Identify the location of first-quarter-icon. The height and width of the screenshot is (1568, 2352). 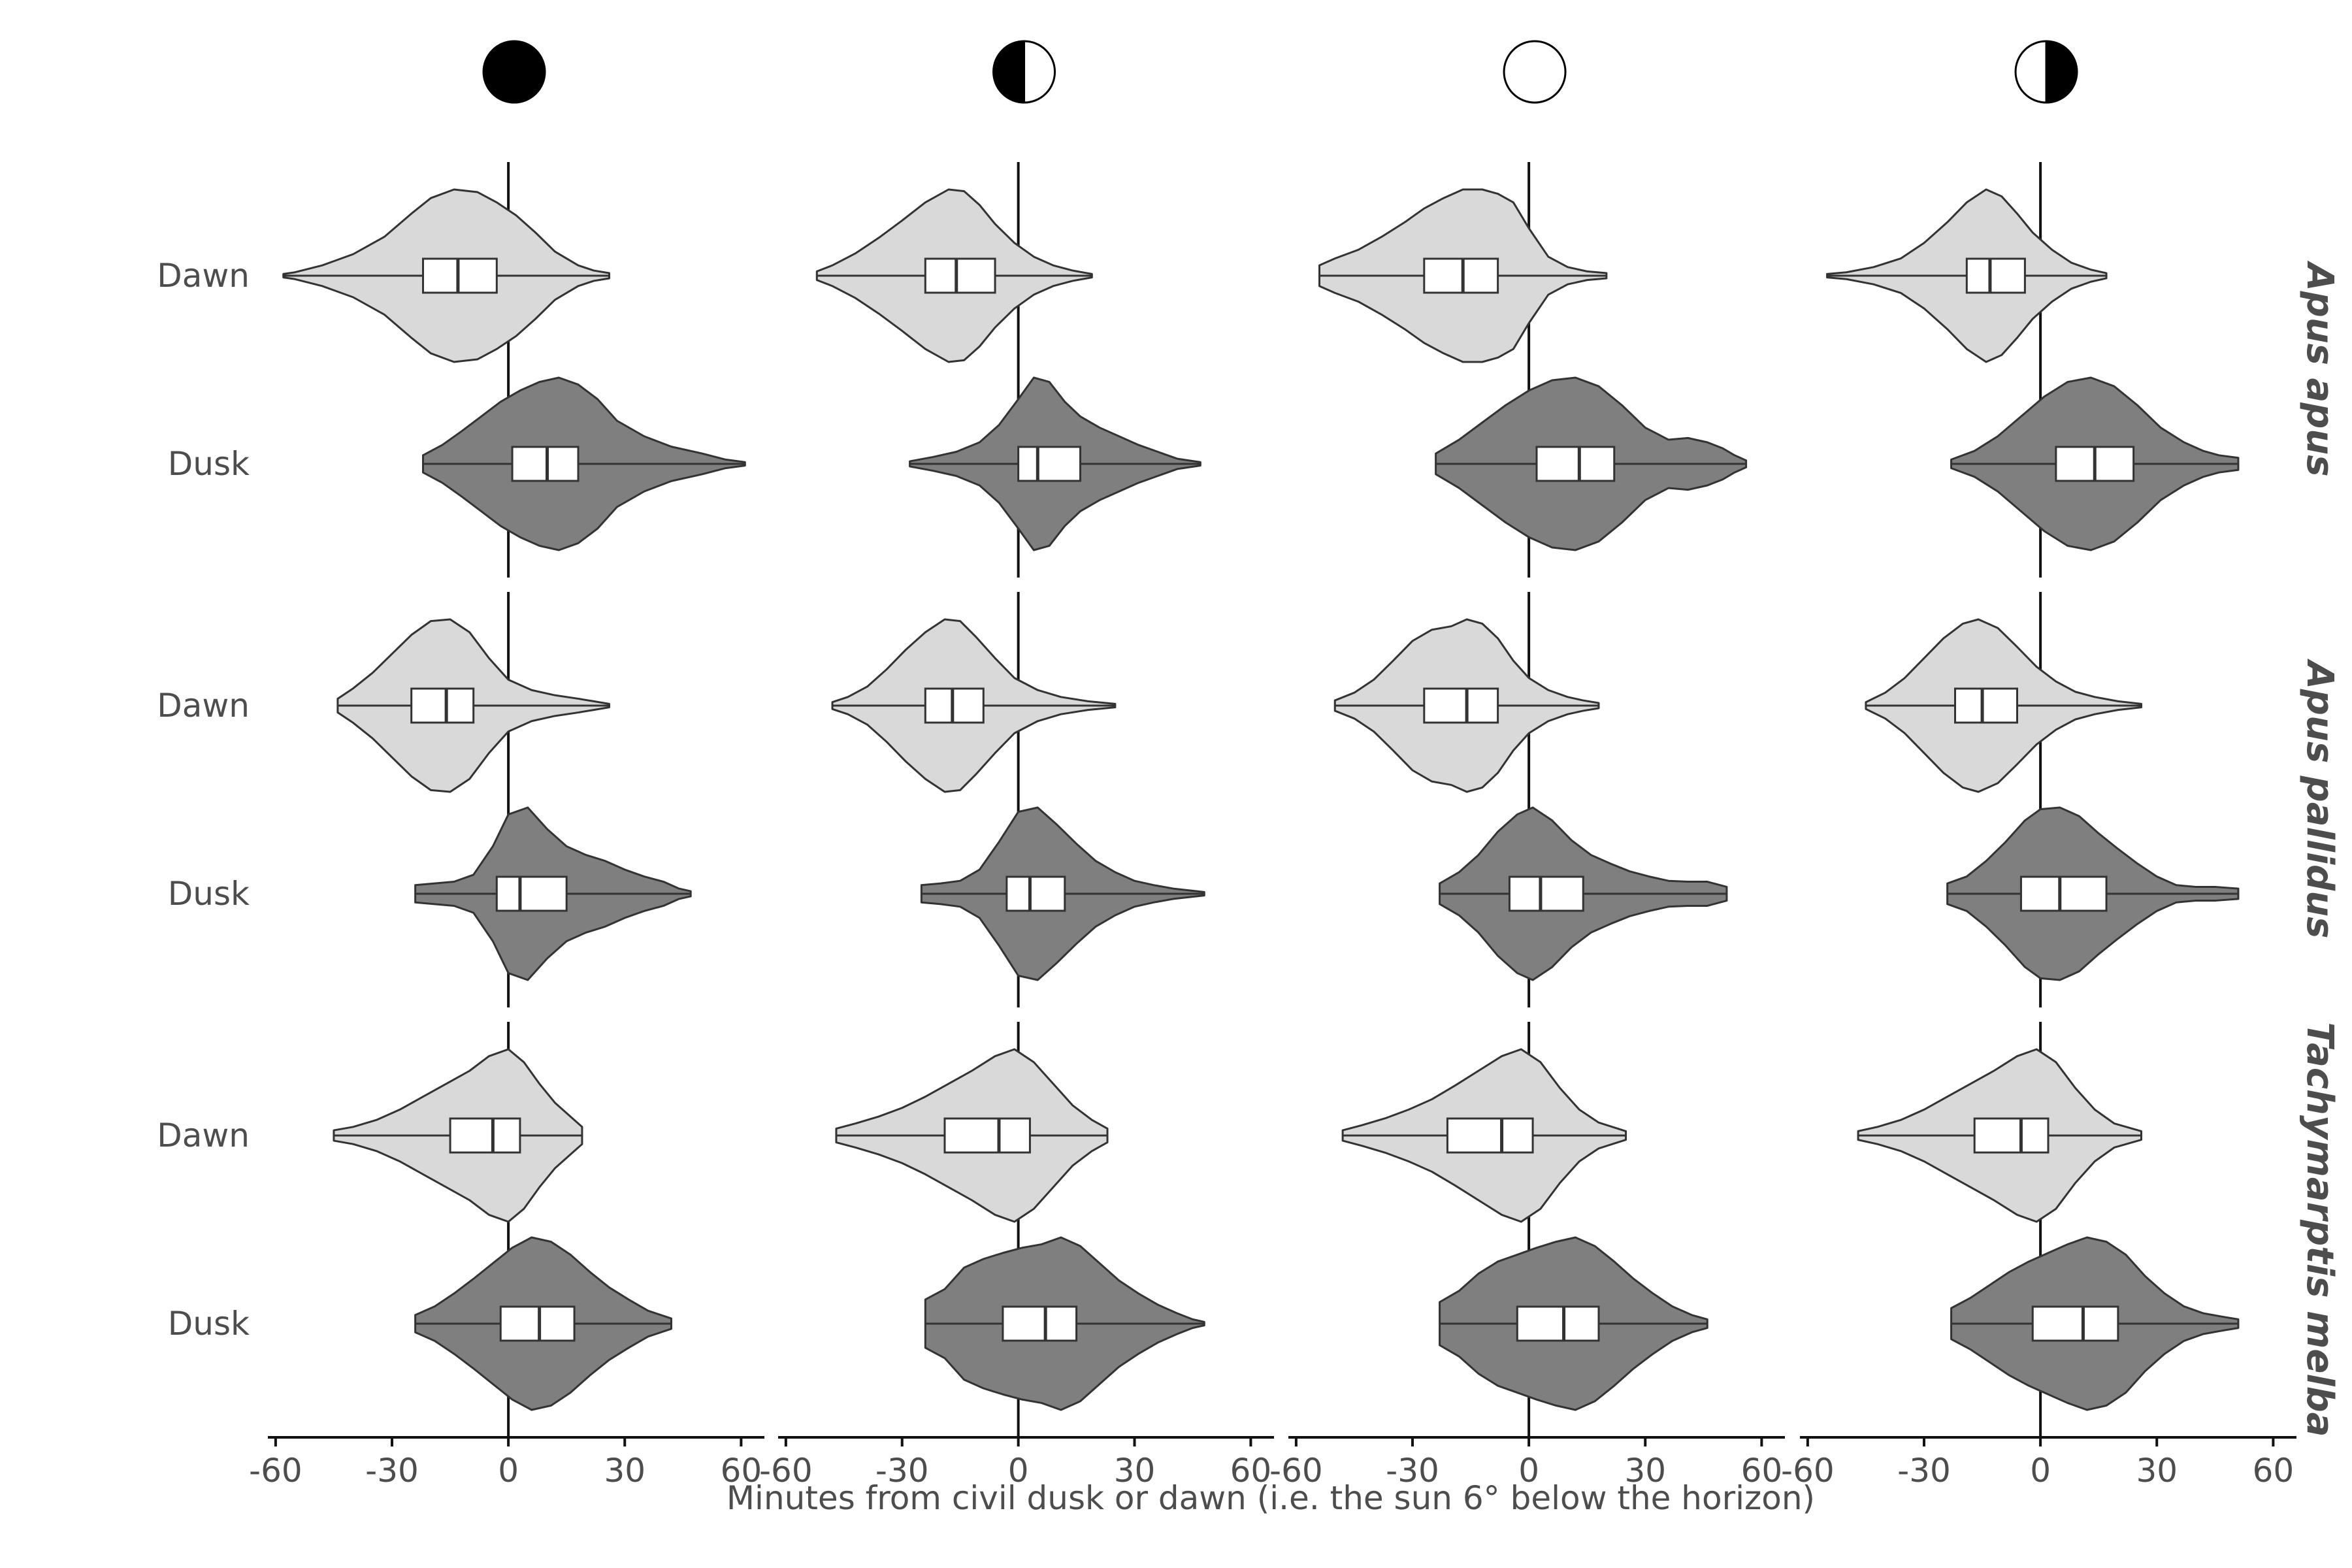
(1024, 72).